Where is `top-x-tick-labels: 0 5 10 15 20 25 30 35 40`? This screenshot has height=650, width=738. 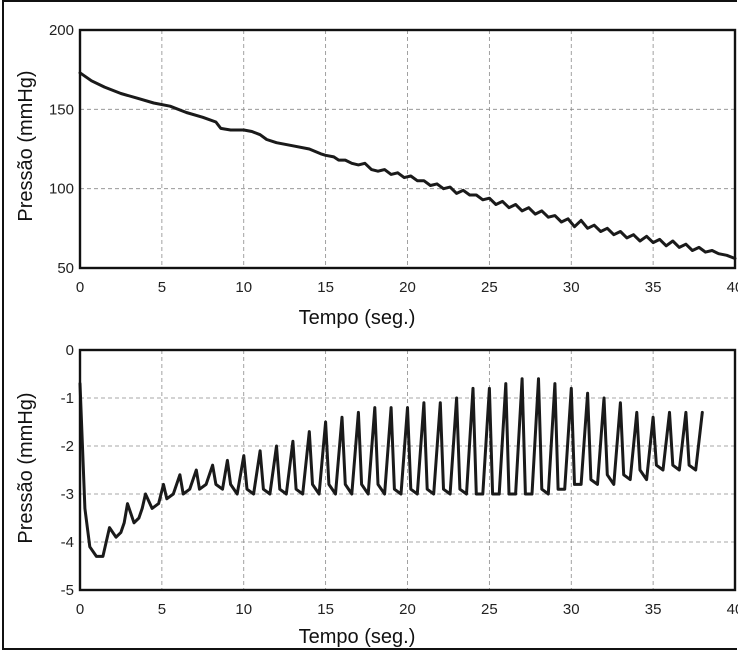
top-x-tick-labels: 0 5 10 15 20 25 30 35 40 is located at coordinates (407, 287).